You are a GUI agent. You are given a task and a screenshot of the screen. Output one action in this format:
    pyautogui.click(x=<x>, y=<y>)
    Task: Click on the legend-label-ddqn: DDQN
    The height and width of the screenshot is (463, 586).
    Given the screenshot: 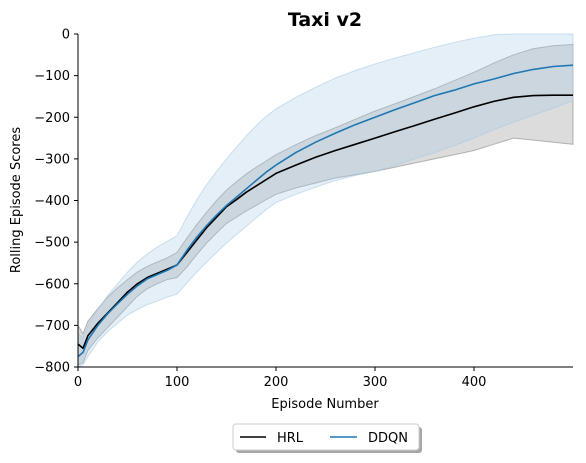 What is the action you would take?
    pyautogui.click(x=388, y=438)
    